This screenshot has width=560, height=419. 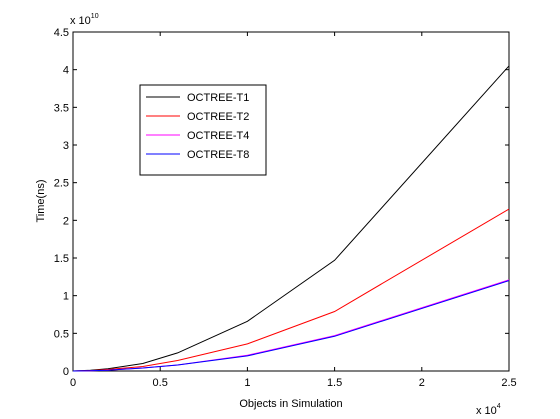 I want to click on legend-box, so click(x=203, y=130).